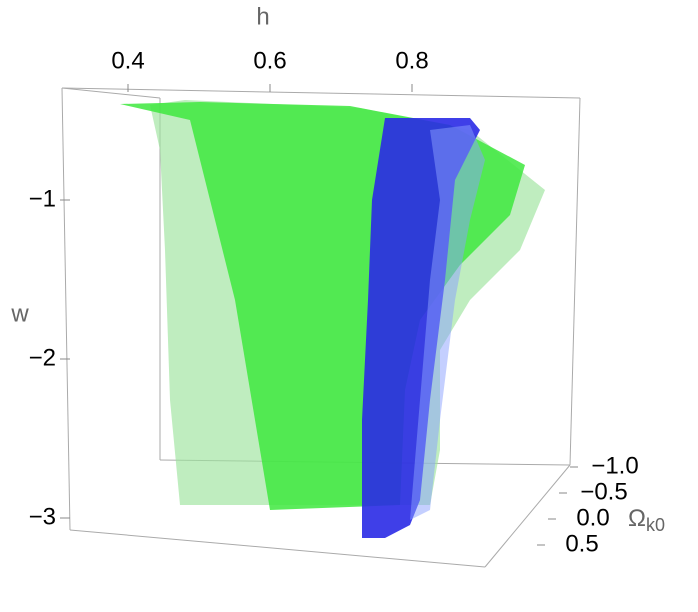 The height and width of the screenshot is (612, 698). I want to click on x-tick-label: 0.6, so click(269, 60).